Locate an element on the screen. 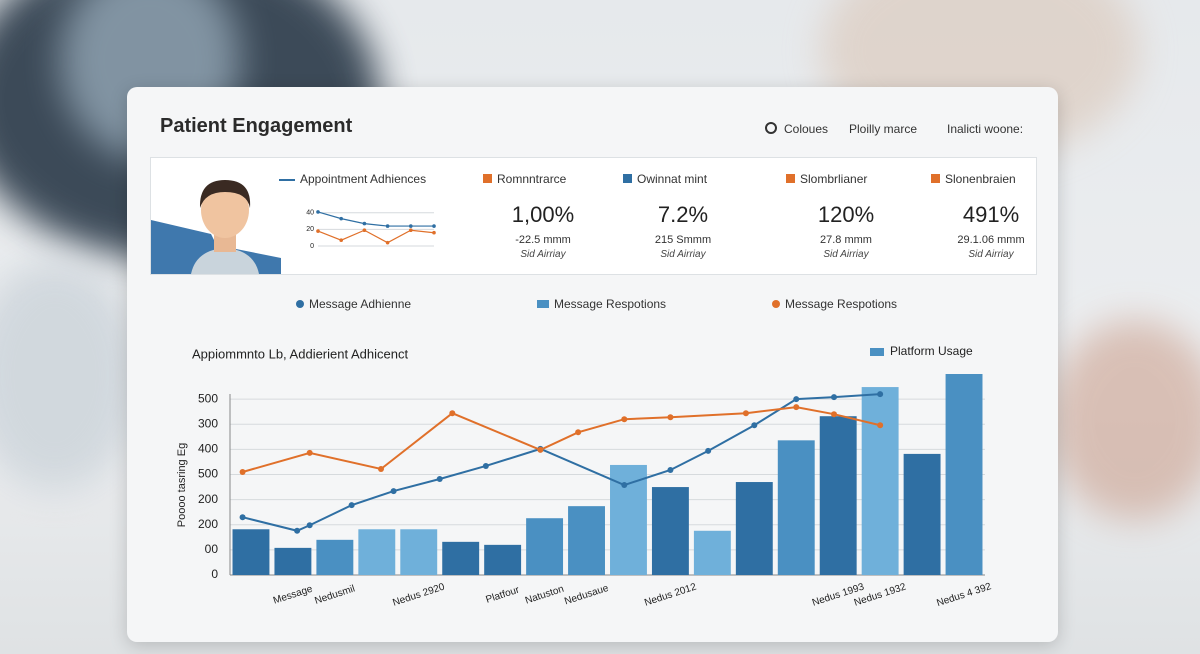 The width and height of the screenshot is (1200, 654). kpi-label-text: Slombrlianer is located at coordinates (834, 179).